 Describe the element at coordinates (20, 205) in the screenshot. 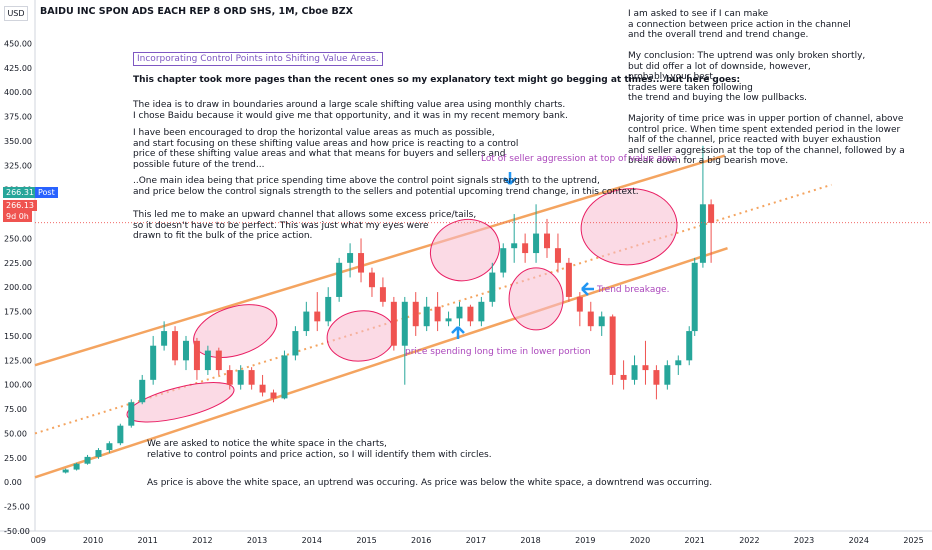

I see `close-price-tag: 266.13` at that location.